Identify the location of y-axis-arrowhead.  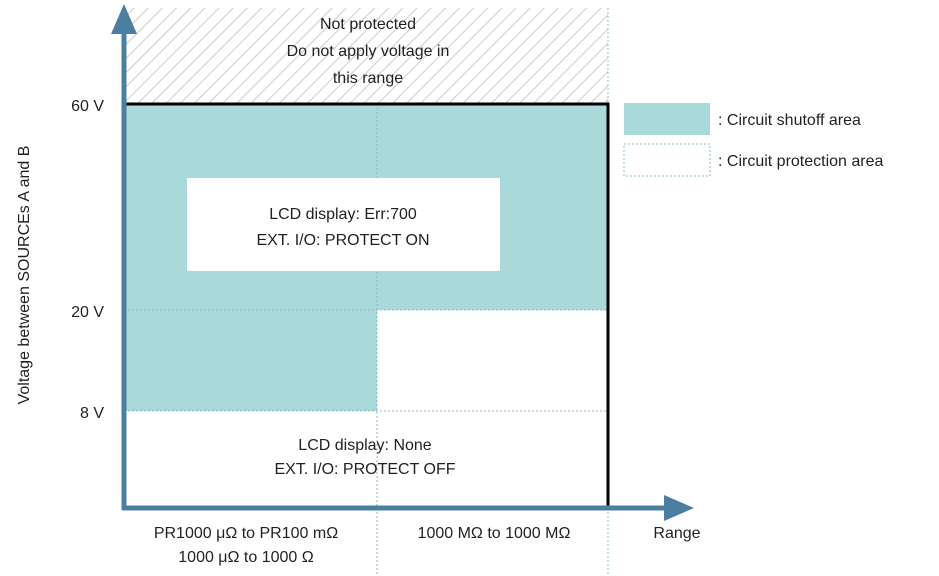
(124, 19).